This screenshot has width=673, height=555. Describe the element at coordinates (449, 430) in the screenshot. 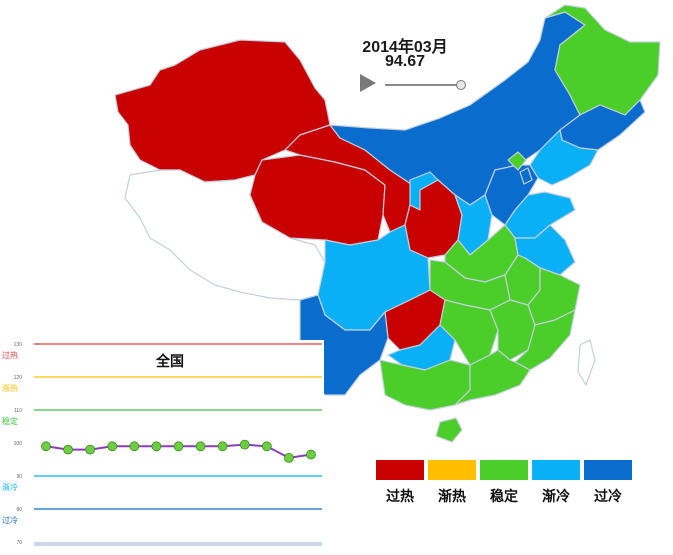

I see `region-hainan` at that location.